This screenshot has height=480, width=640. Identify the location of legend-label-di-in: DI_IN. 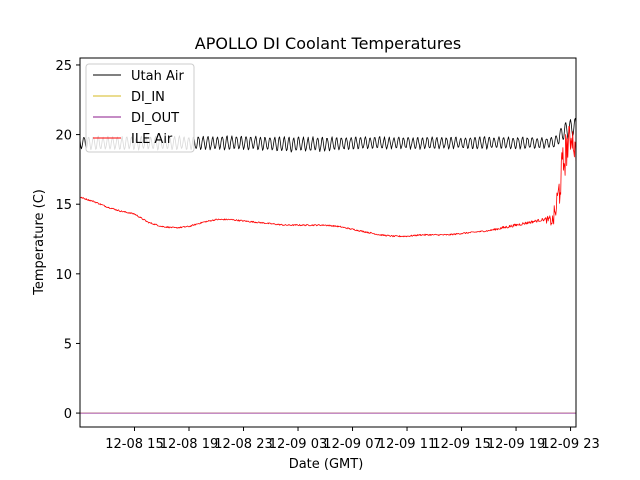
(148, 97).